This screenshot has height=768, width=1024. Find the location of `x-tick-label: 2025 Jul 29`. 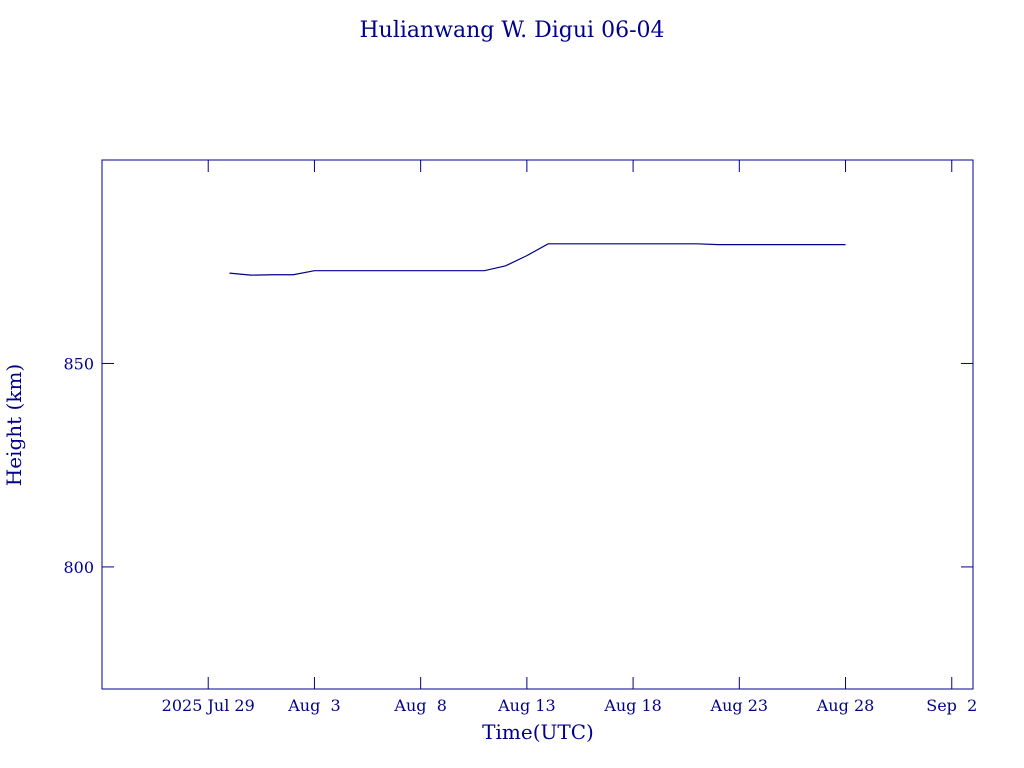

x-tick-label: 2025 Jul 29 is located at coordinates (208, 705).